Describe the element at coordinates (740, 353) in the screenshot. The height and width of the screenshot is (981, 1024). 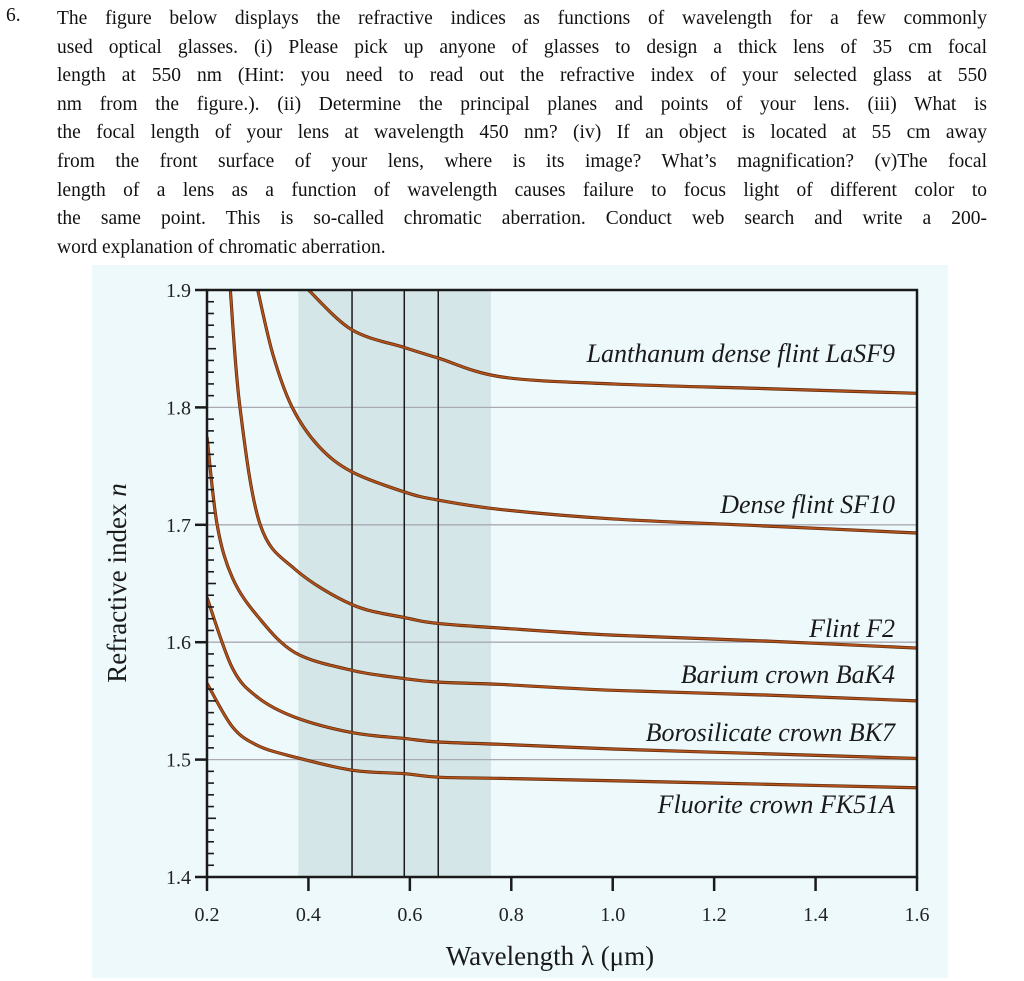
I see `series-label: Lanthanum dense flint LaSF9` at that location.